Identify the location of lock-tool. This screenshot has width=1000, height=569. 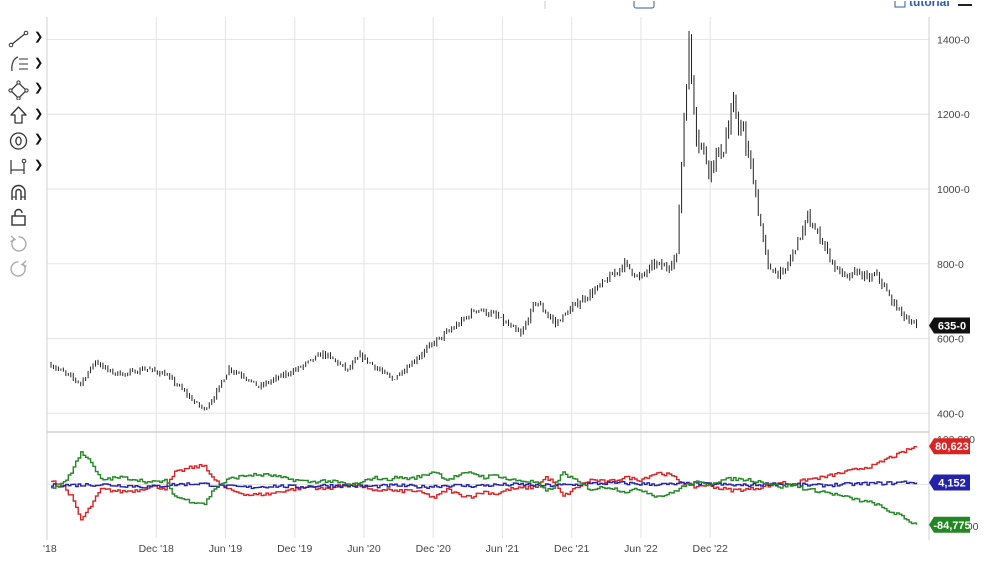
(26, 218).